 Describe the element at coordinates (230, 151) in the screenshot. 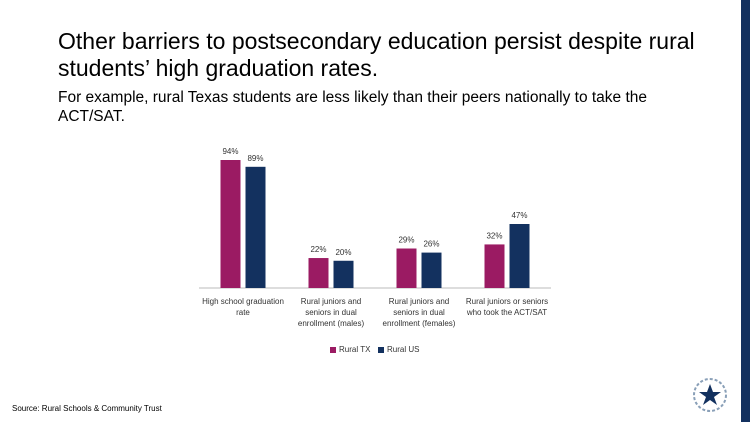

I see `value-label: 94%` at that location.